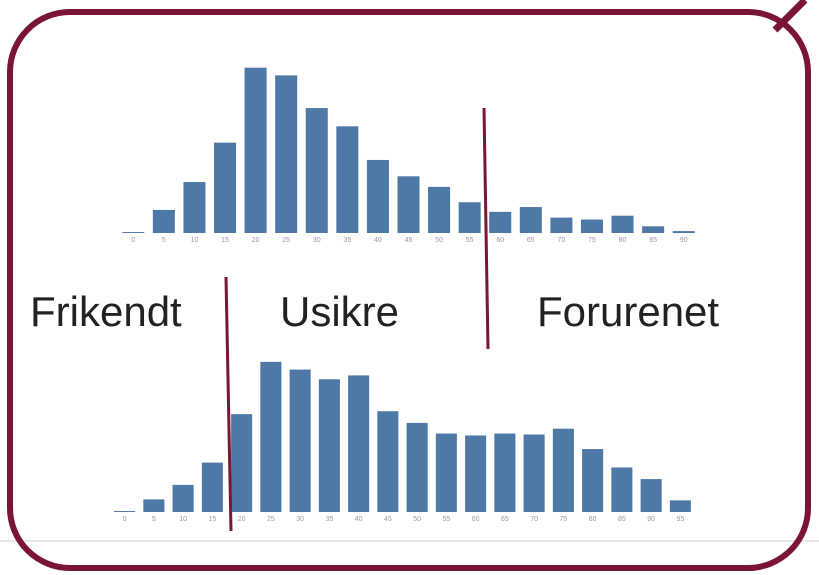 The image size is (819, 575). Describe the element at coordinates (680, 519) in the screenshot. I see `x-tick-label: 95` at that location.